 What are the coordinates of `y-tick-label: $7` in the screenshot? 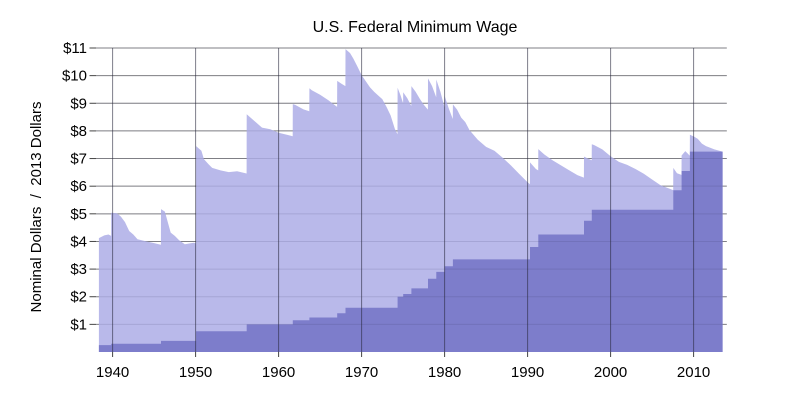 It's located at (78, 159).